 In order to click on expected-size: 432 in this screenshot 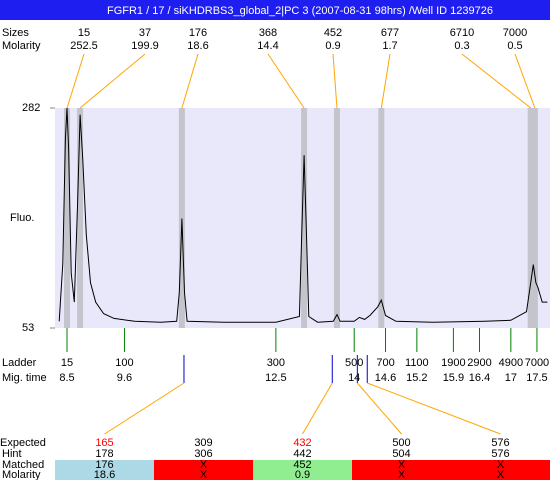, I will do `click(302, 443)`.